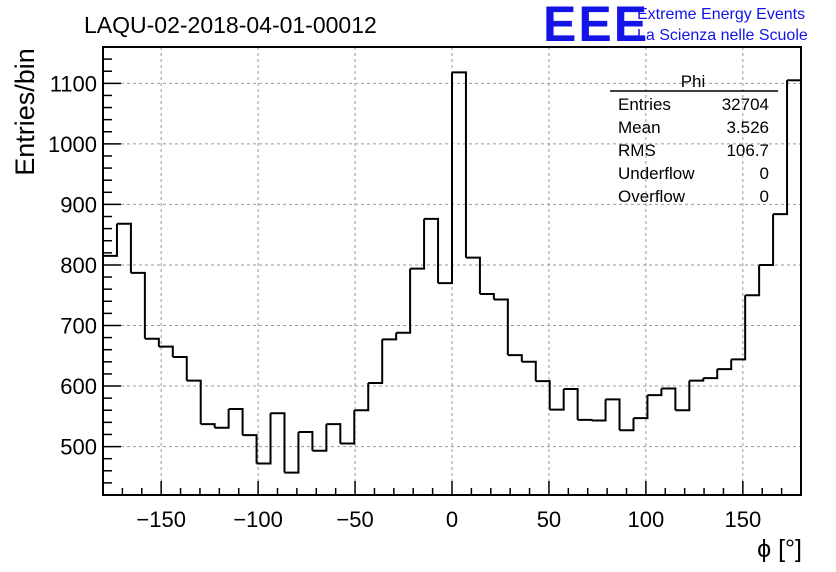 This screenshot has height=572, width=836. I want to click on y-tick-label: 600, so click(78, 386).